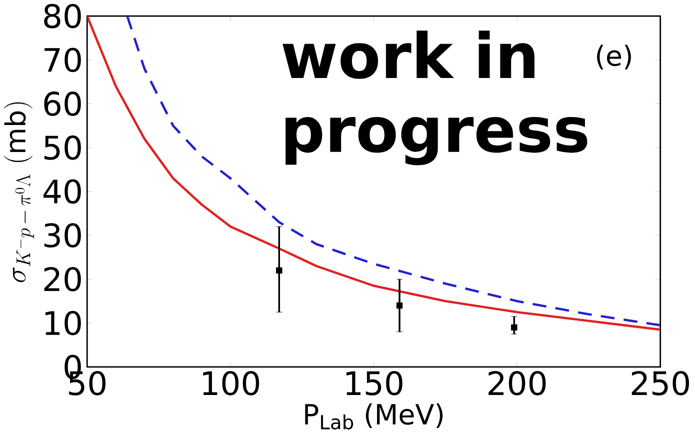 This screenshot has height=433, width=695. Describe the element at coordinates (62, 103) in the screenshot. I see `y-tick-label: 60` at that location.